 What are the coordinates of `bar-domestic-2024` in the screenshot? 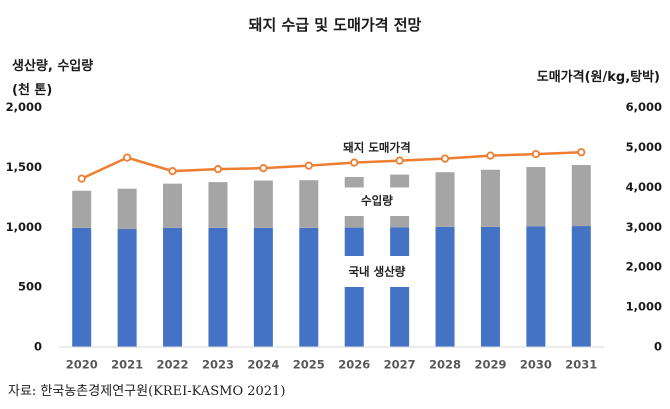 It's located at (263, 287).